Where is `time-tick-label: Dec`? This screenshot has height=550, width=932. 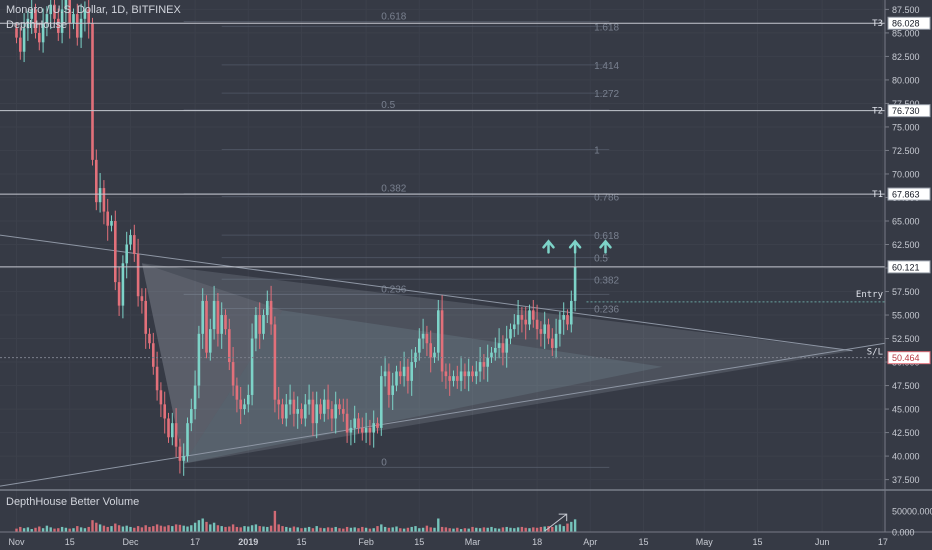
time-tick-label: Dec is located at coordinates (130, 542).